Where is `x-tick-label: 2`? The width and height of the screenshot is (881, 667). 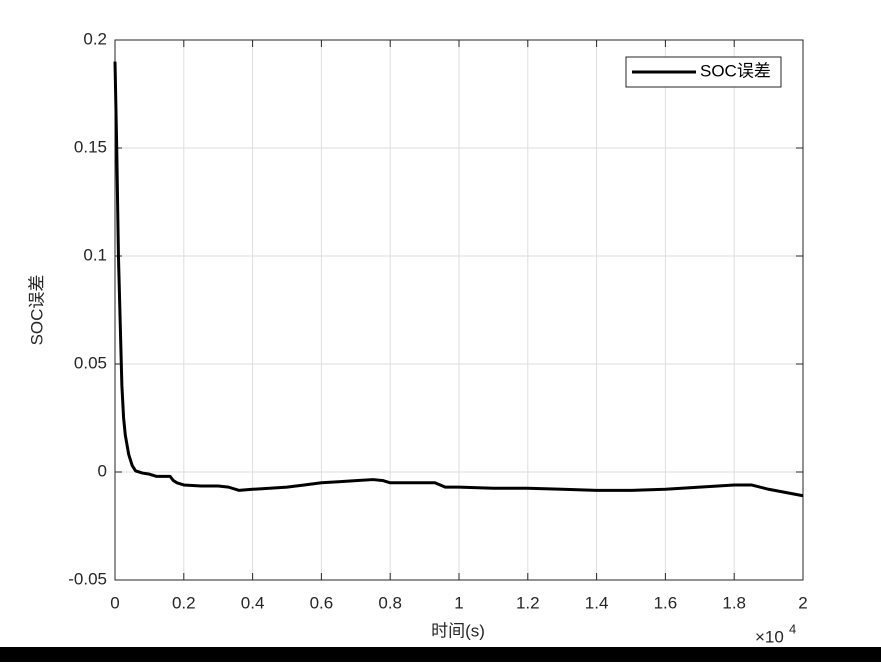
x-tick-label: 2 is located at coordinates (802, 602).